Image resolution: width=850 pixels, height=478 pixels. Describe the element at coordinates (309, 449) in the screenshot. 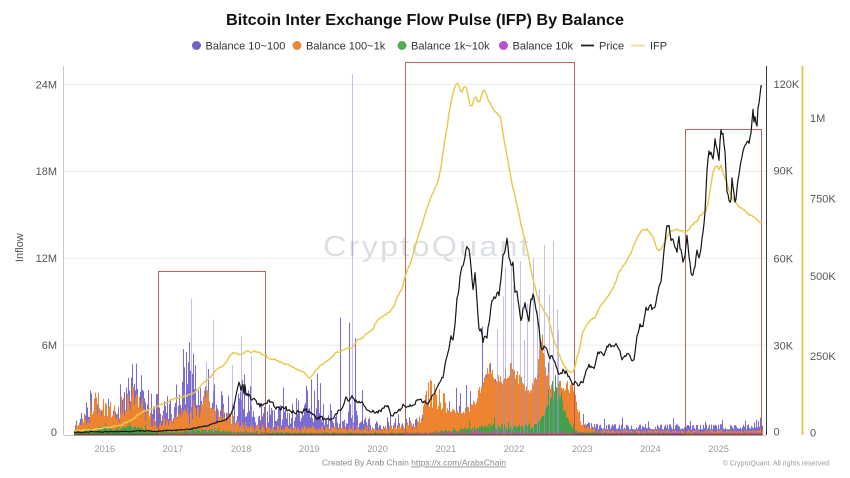

I see `svg-text: 2019` at that location.